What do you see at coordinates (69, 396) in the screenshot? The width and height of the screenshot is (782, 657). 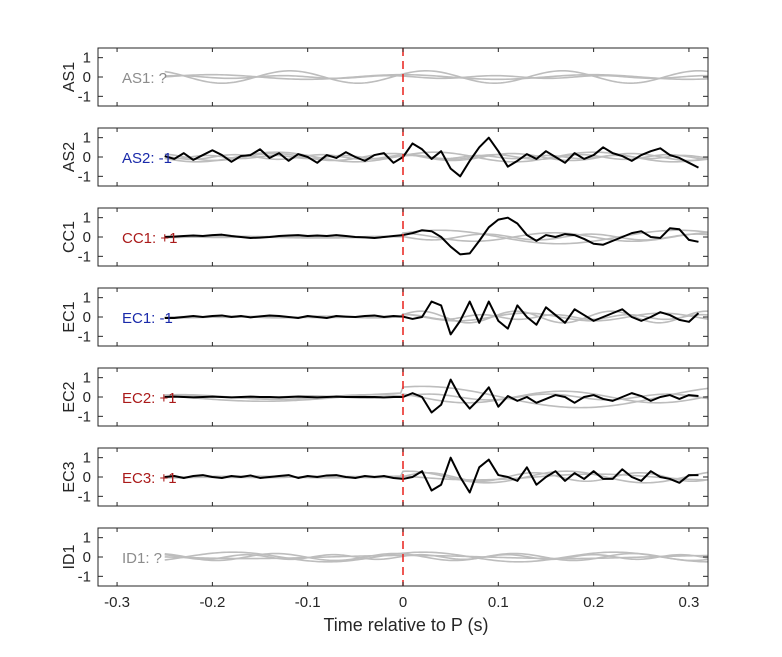 I see `panel-ylabel-ec2: EC2` at bounding box center [69, 396].